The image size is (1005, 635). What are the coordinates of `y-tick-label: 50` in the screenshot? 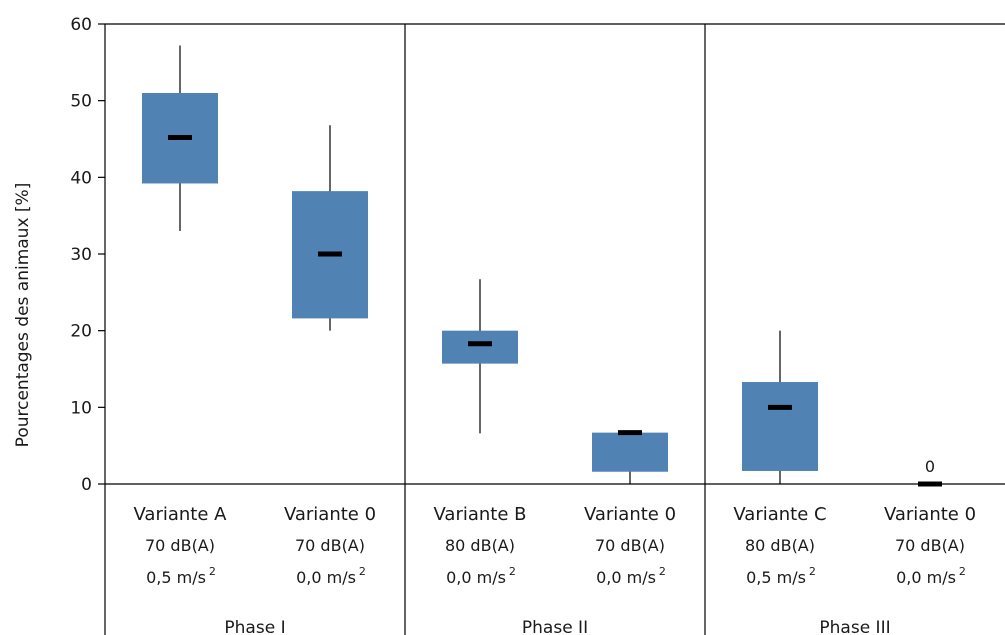 It's located at (81, 102).